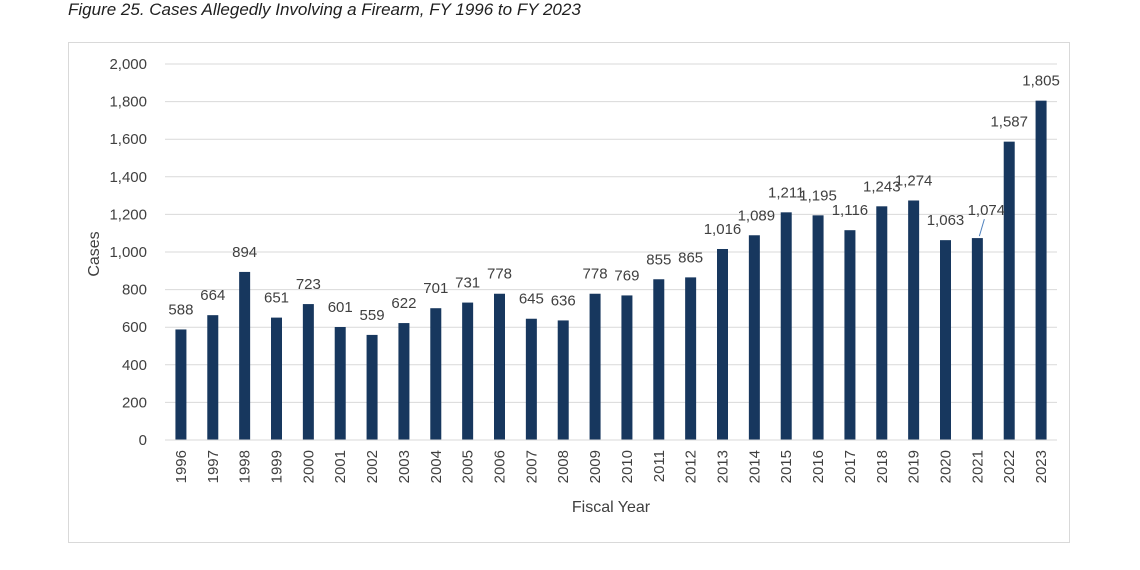  I want to click on data-label: 664, so click(212, 295).